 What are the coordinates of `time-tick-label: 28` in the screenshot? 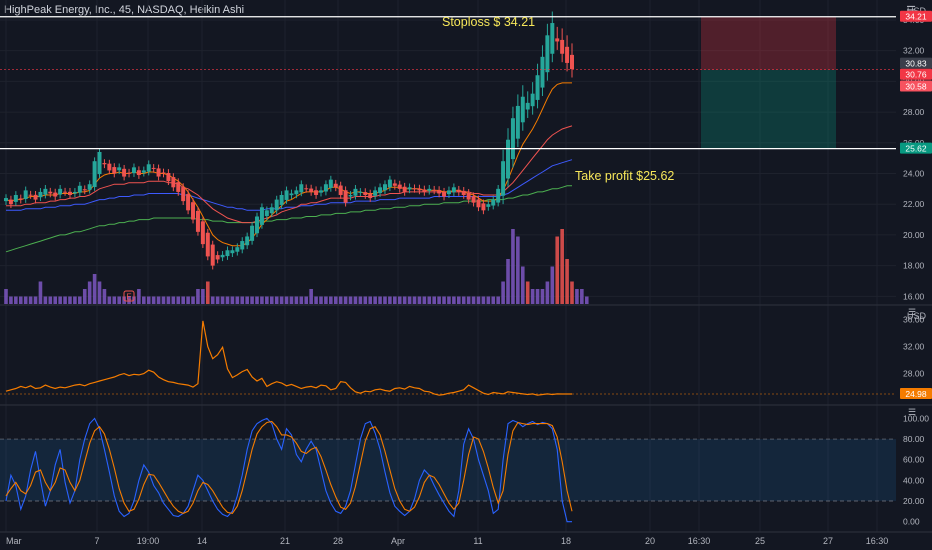 It's located at (338, 541).